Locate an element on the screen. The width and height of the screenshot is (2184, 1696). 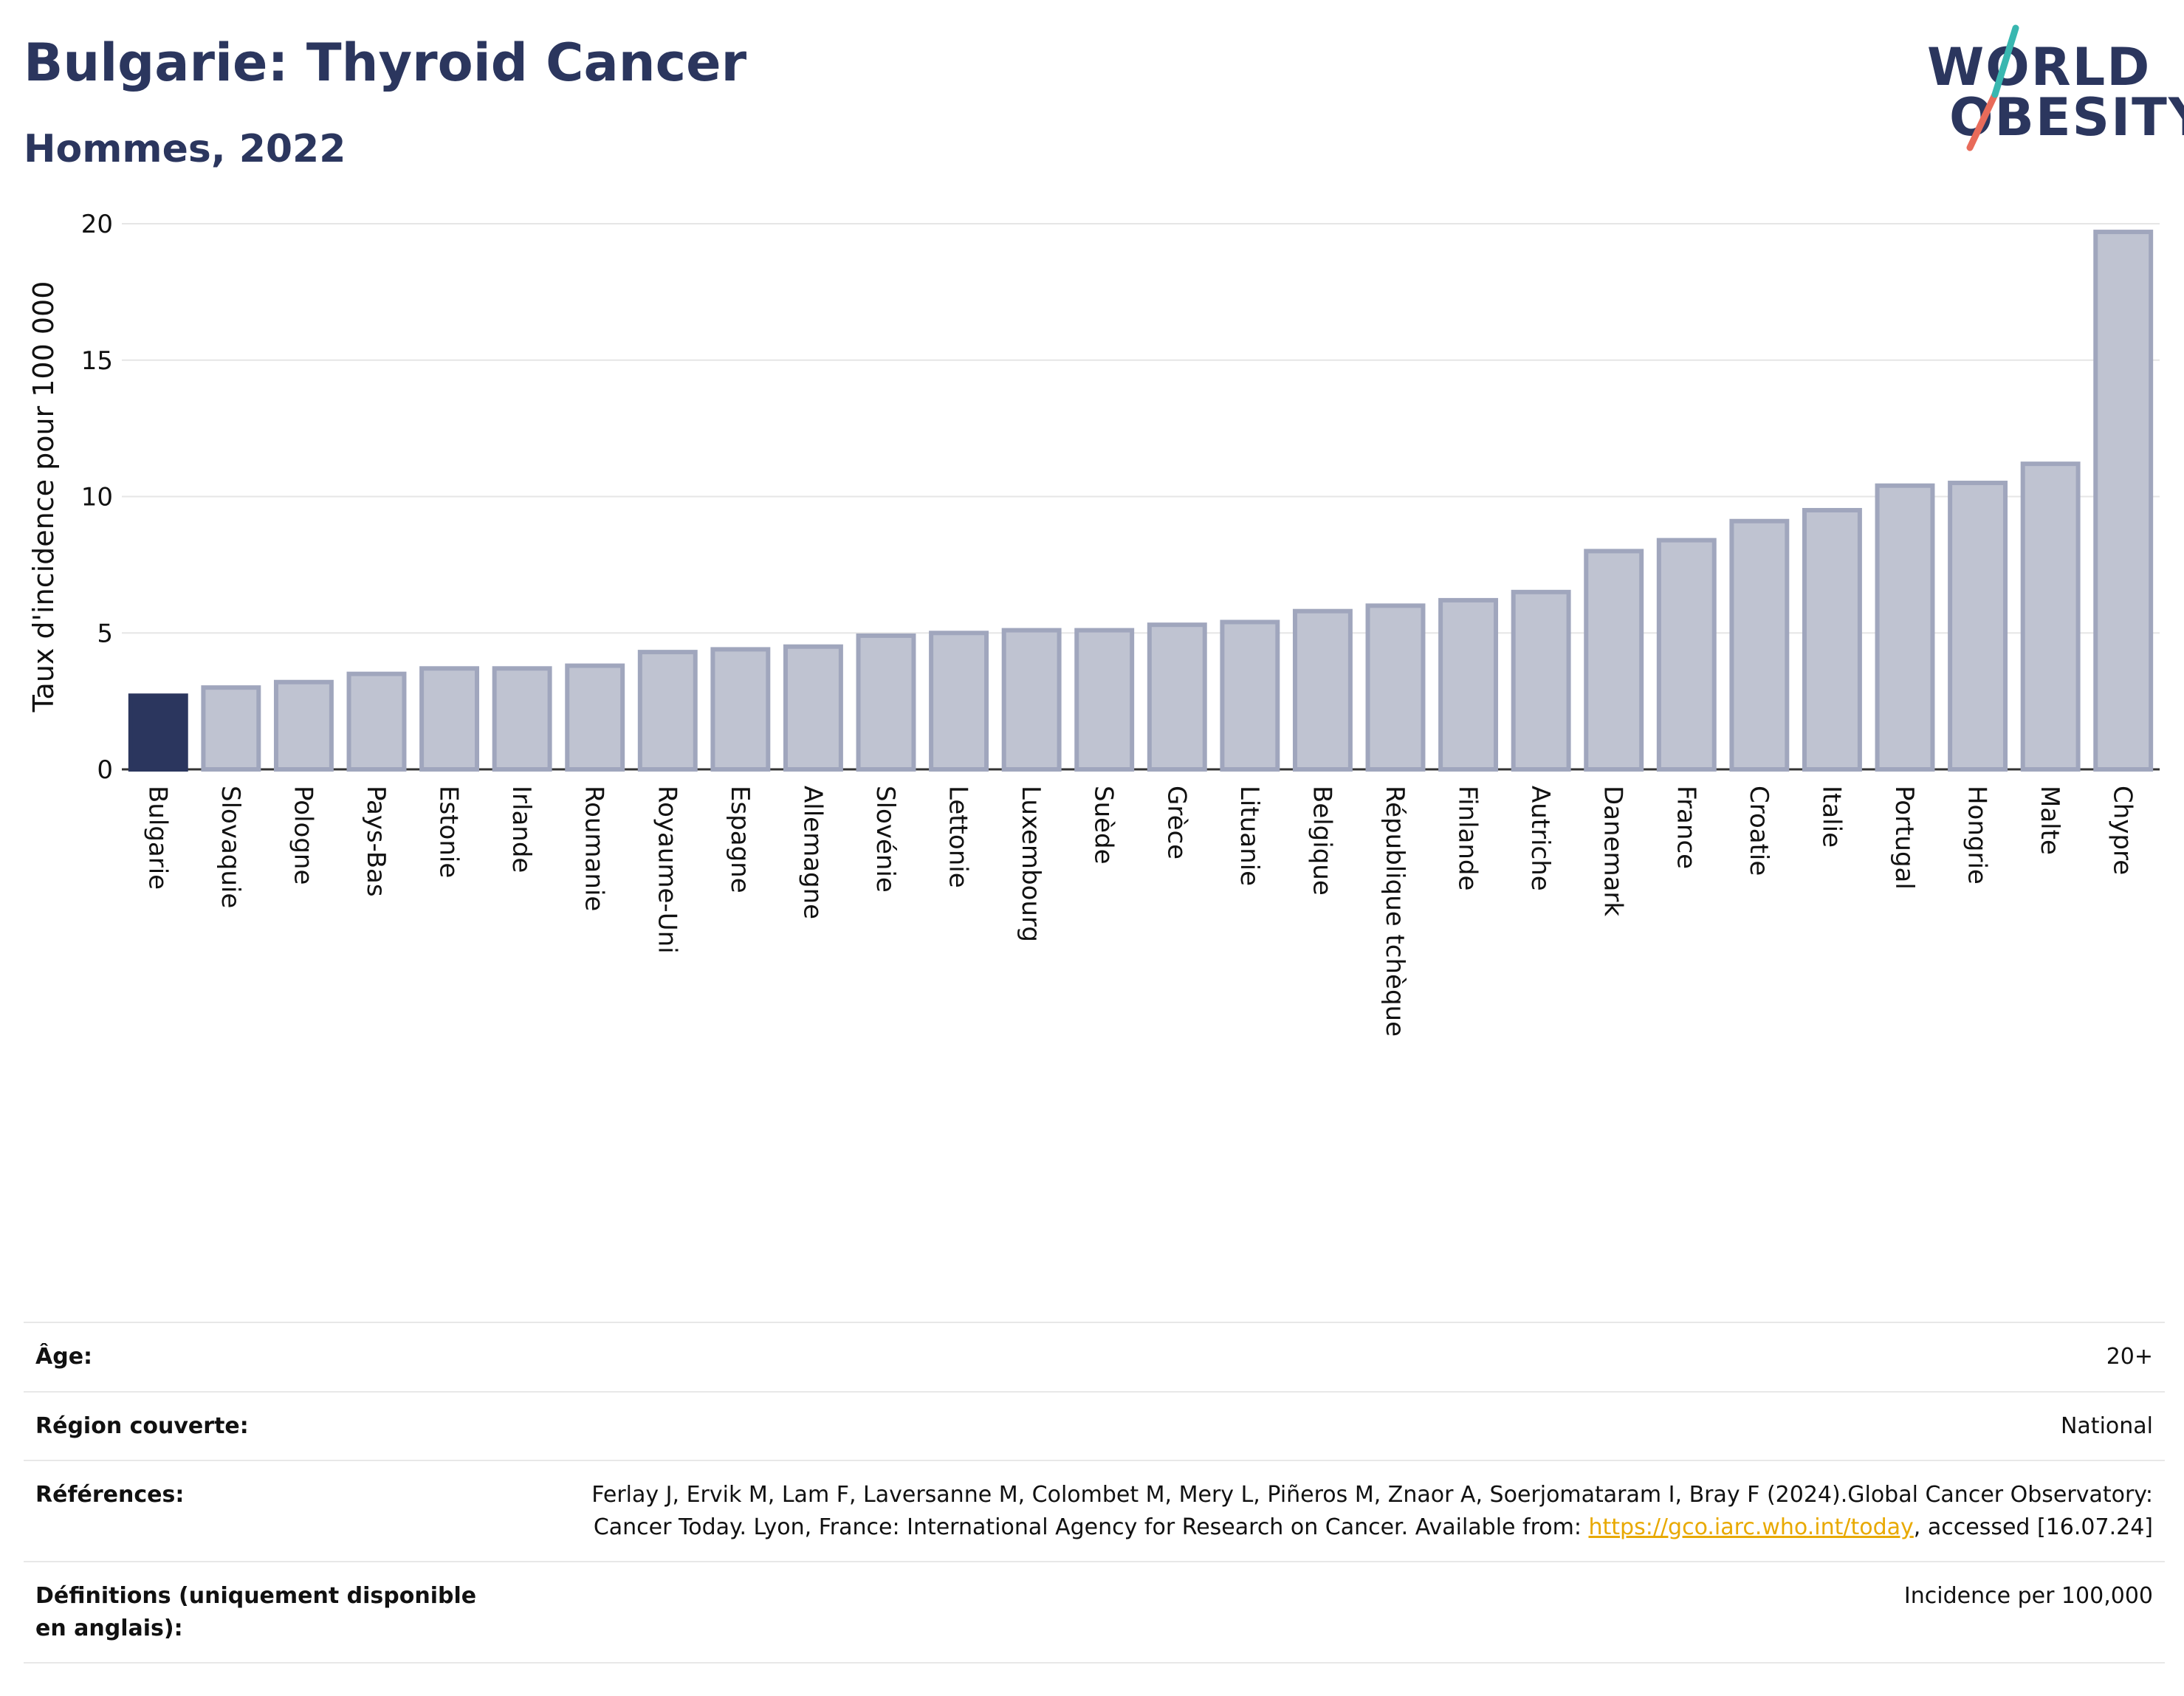
bar-Croatie is located at coordinates (1760, 645).